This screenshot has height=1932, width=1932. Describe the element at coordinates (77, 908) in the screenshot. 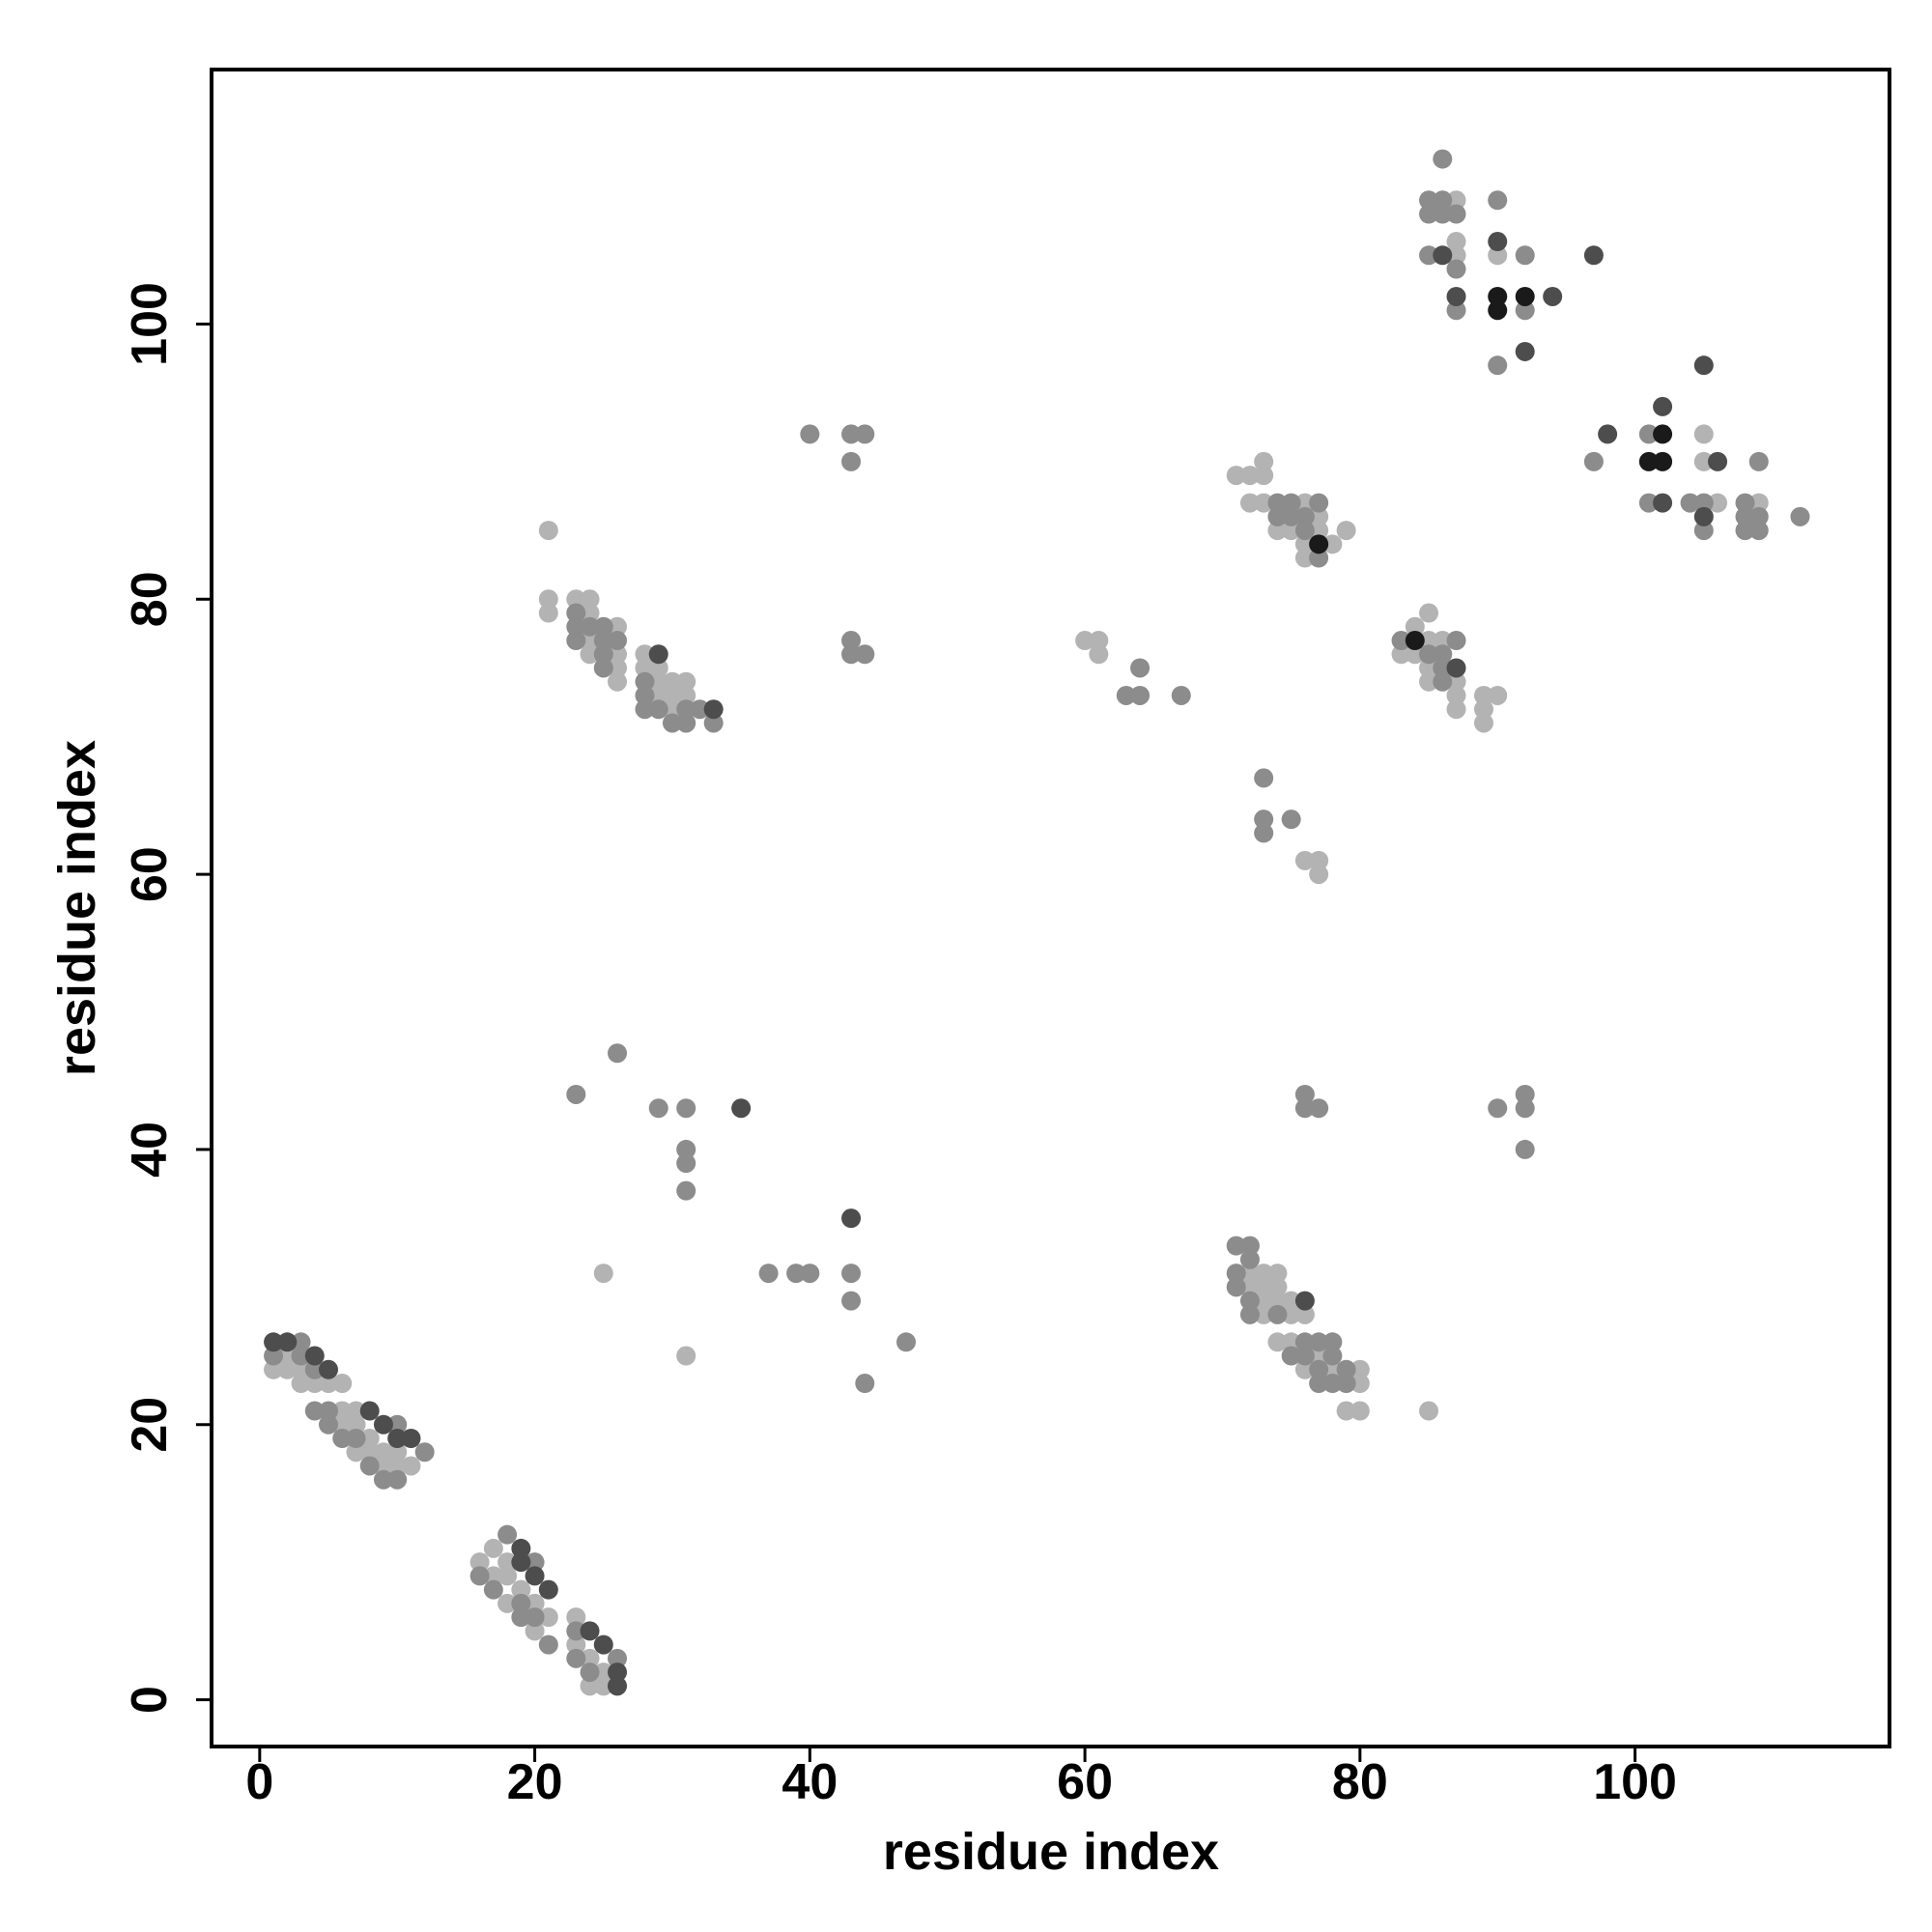

I see `y-axis-title: residue index` at that location.